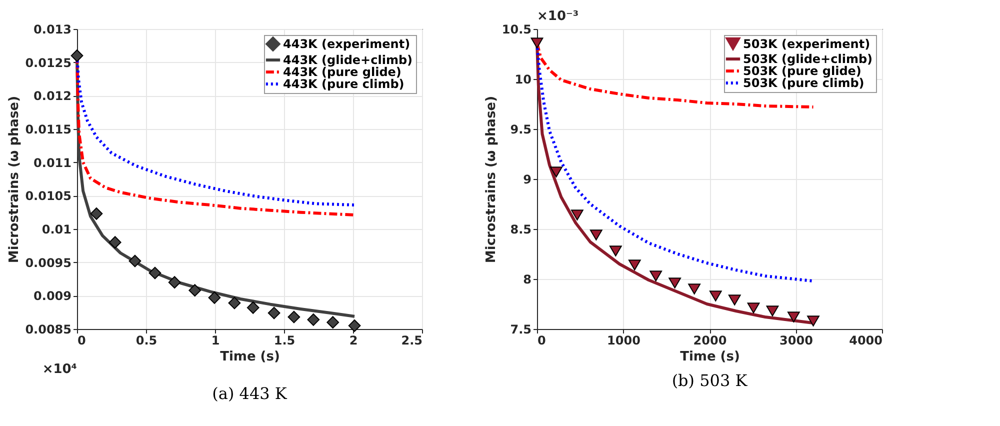 The image size is (1000, 426). What do you see at coordinates (285, 341) in the screenshot?
I see `x-tick-label: 1.5` at bounding box center [285, 341].